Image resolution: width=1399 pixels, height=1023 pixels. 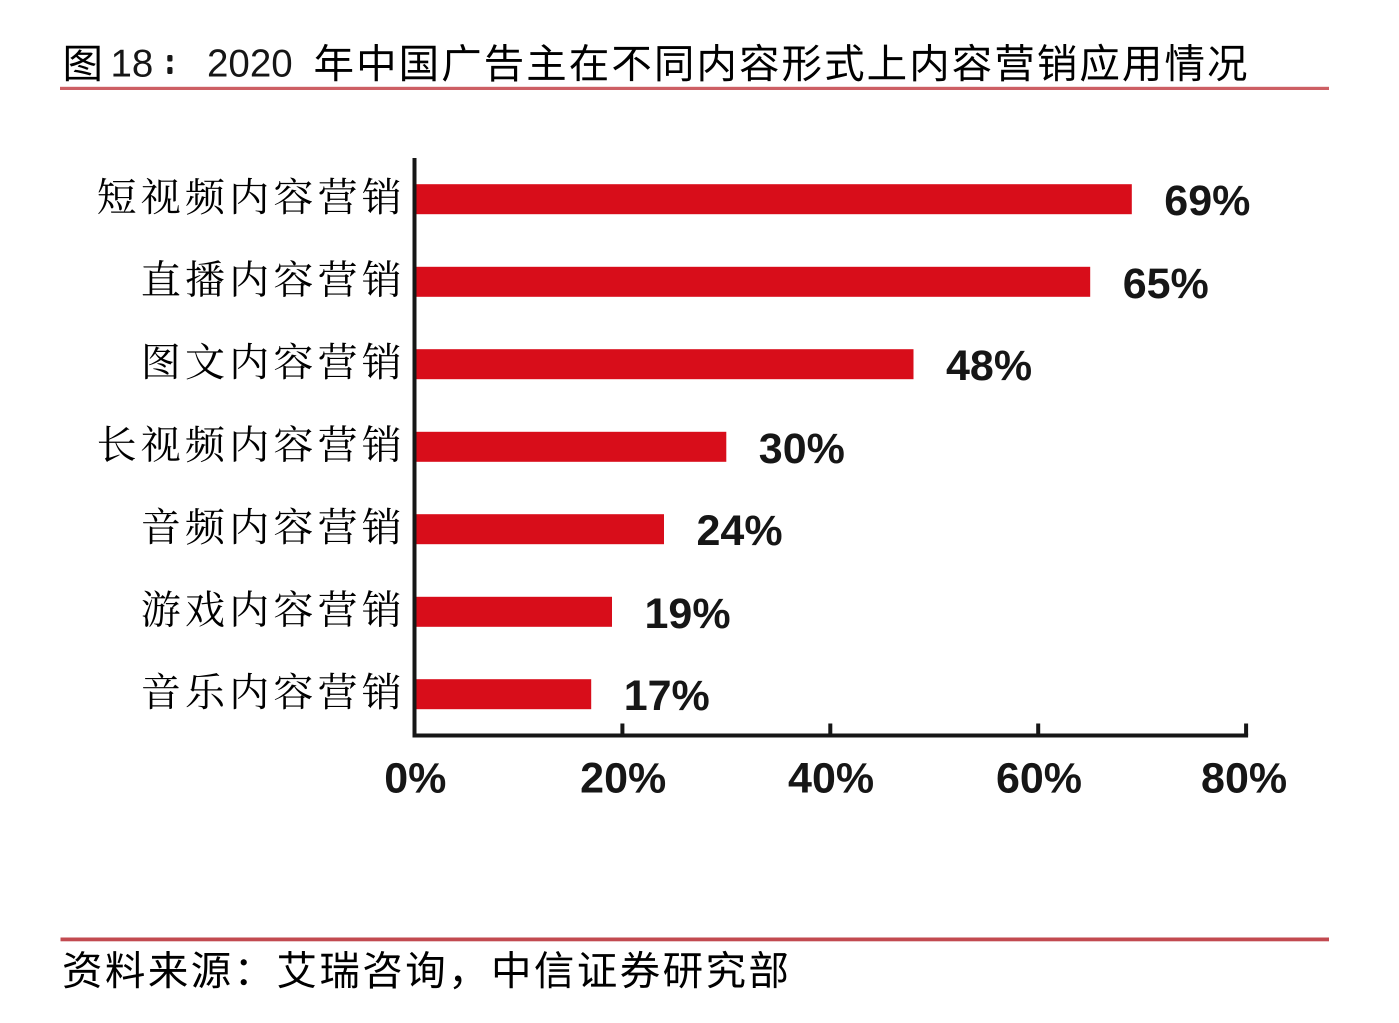 I want to click on svg-text: 18, so click(x=132, y=64).